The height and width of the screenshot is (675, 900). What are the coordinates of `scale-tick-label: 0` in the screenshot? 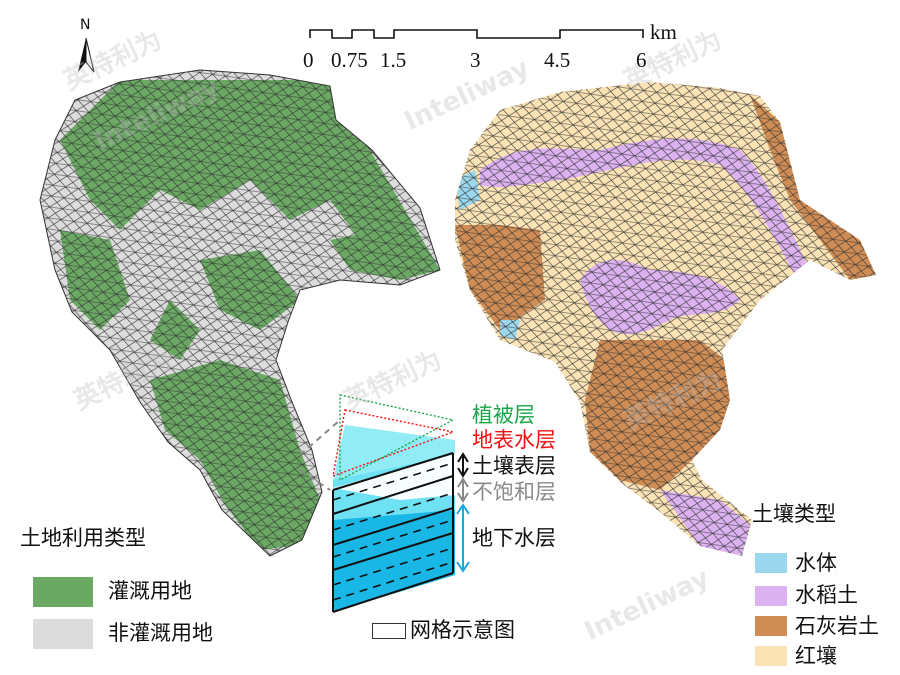 It's located at (308, 60).